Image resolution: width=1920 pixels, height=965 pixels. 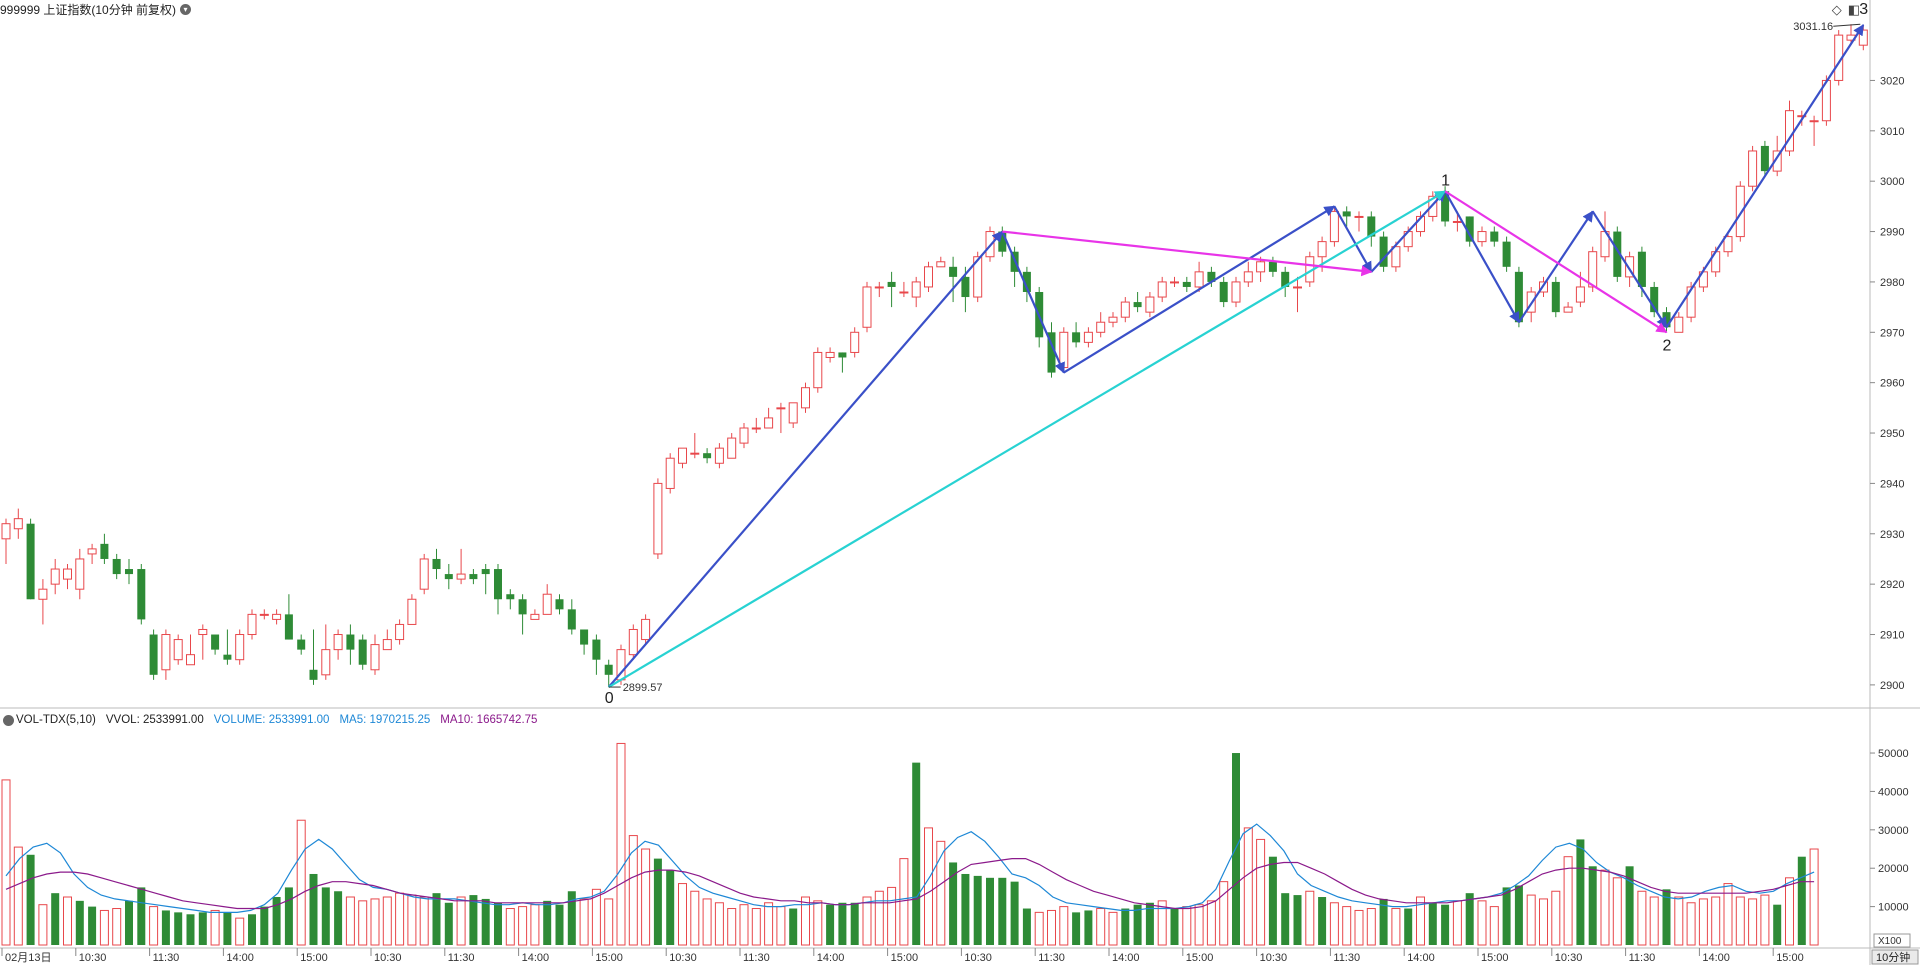 I want to click on period-button, so click(x=1895, y=957).